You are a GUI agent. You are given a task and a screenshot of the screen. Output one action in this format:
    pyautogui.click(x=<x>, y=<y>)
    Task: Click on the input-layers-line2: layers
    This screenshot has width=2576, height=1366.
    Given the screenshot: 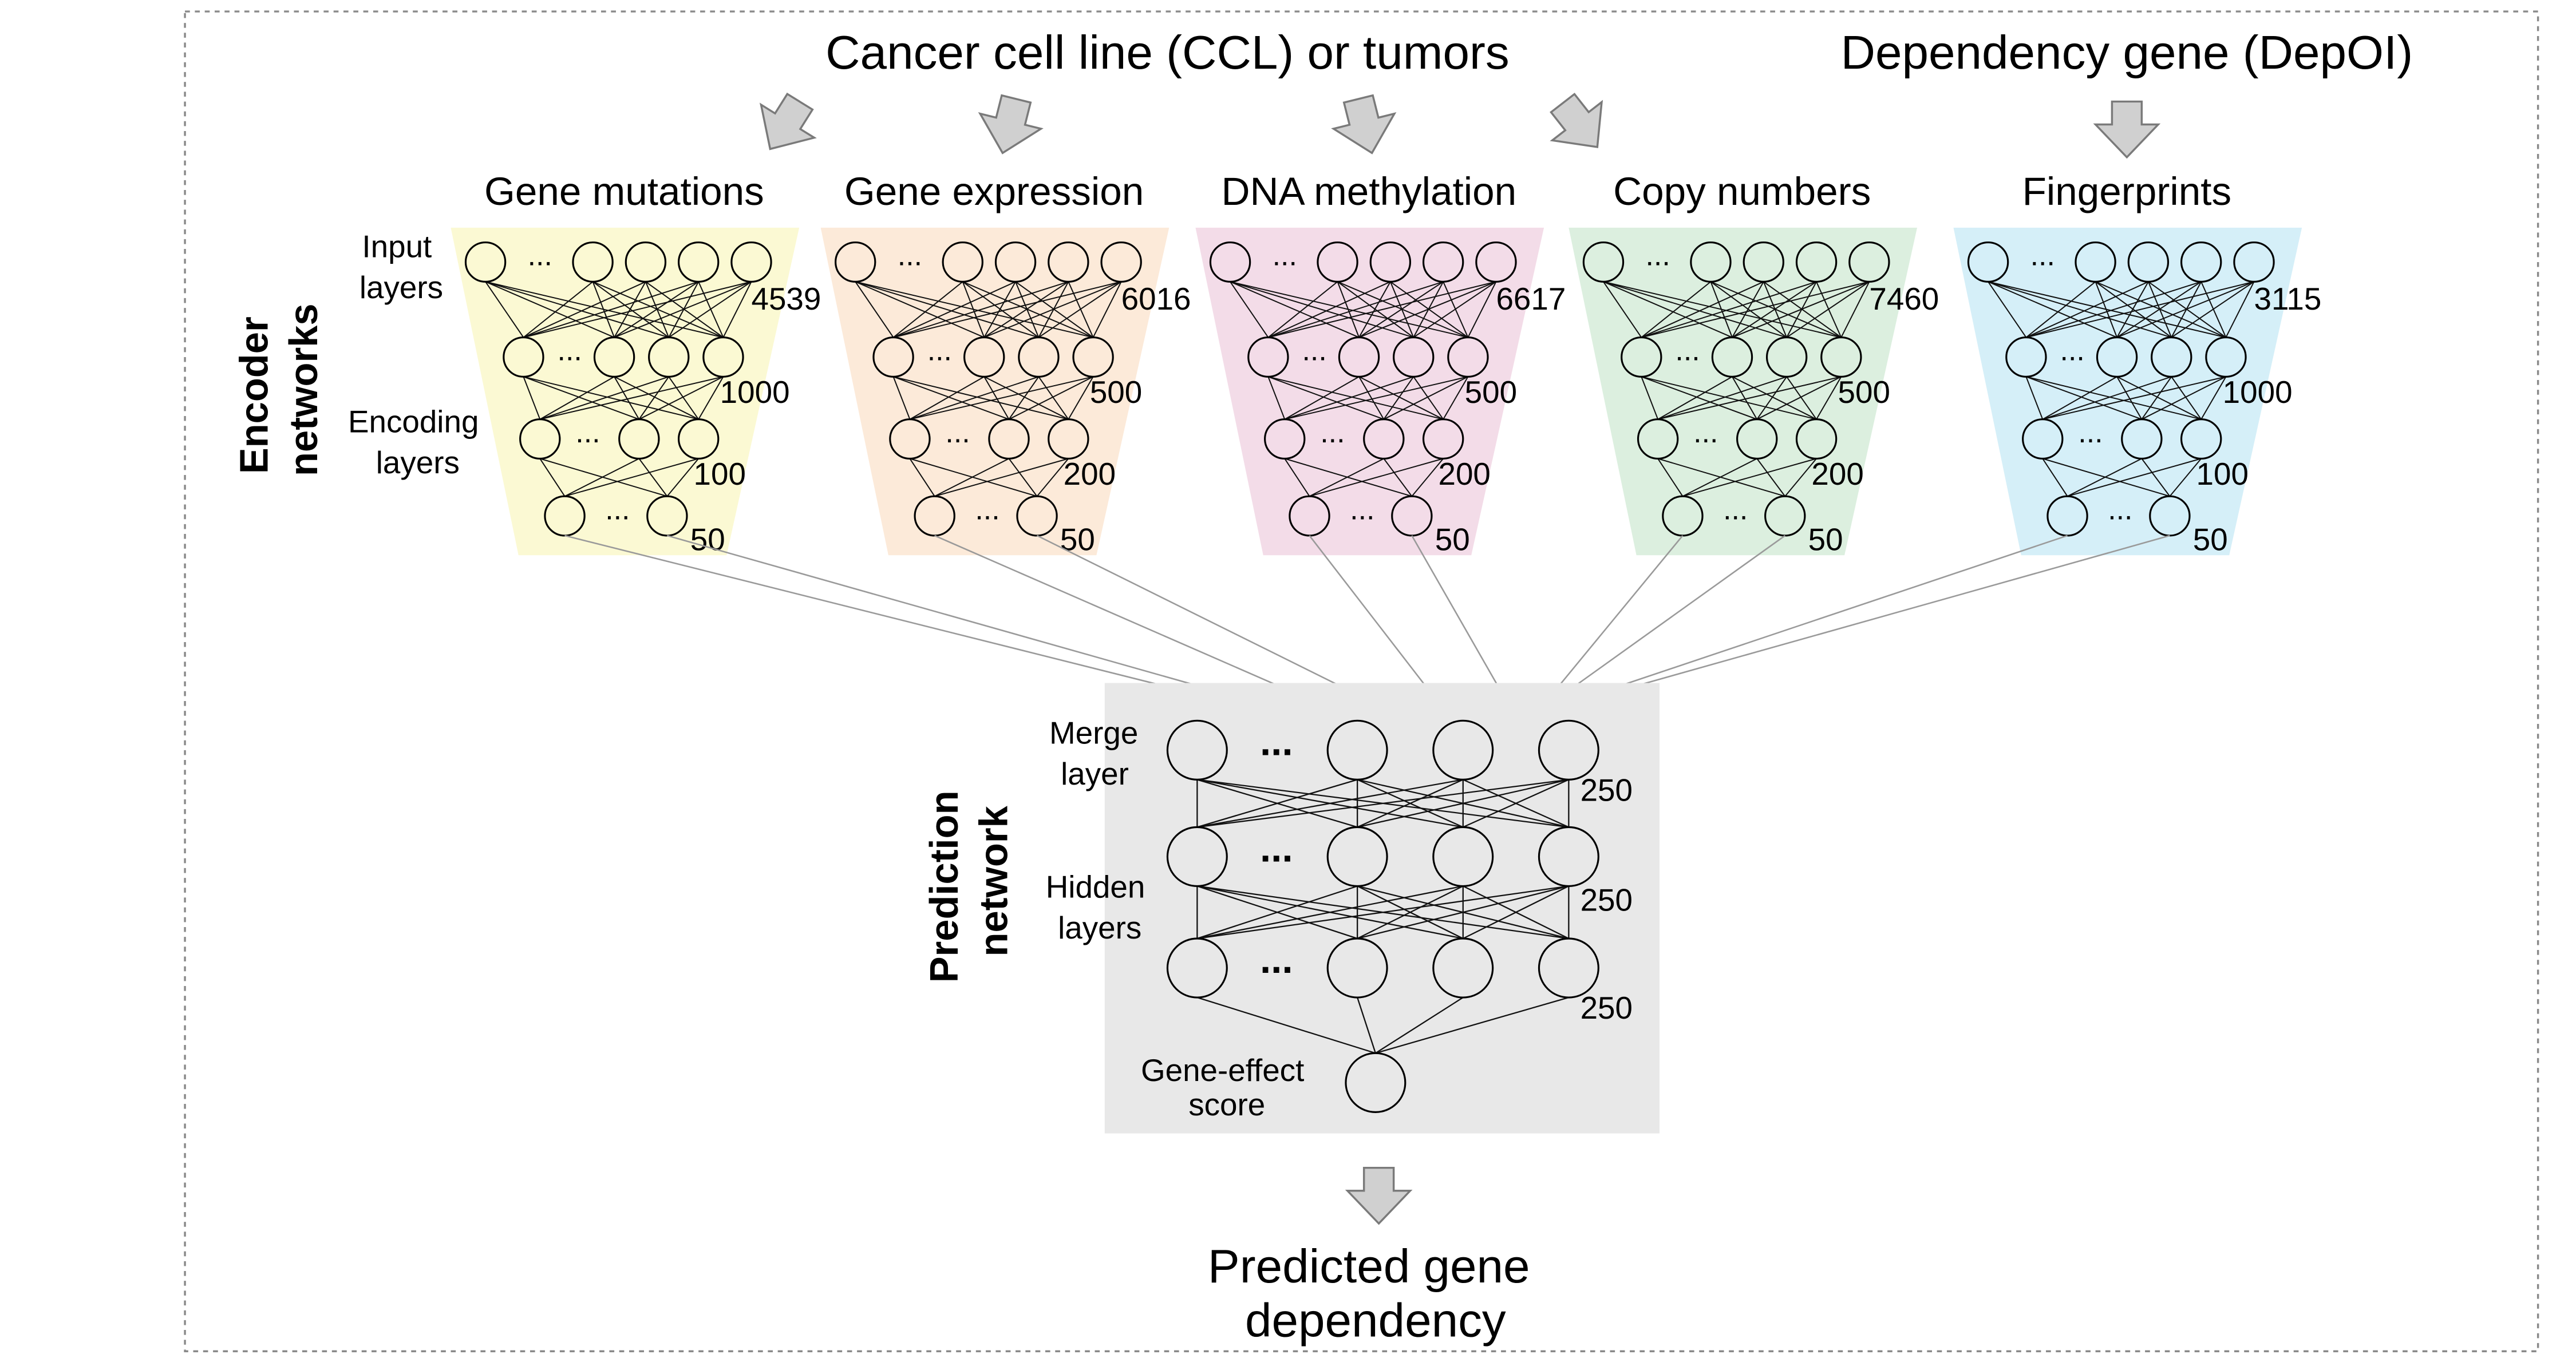 What is the action you would take?
    pyautogui.click(x=401, y=287)
    